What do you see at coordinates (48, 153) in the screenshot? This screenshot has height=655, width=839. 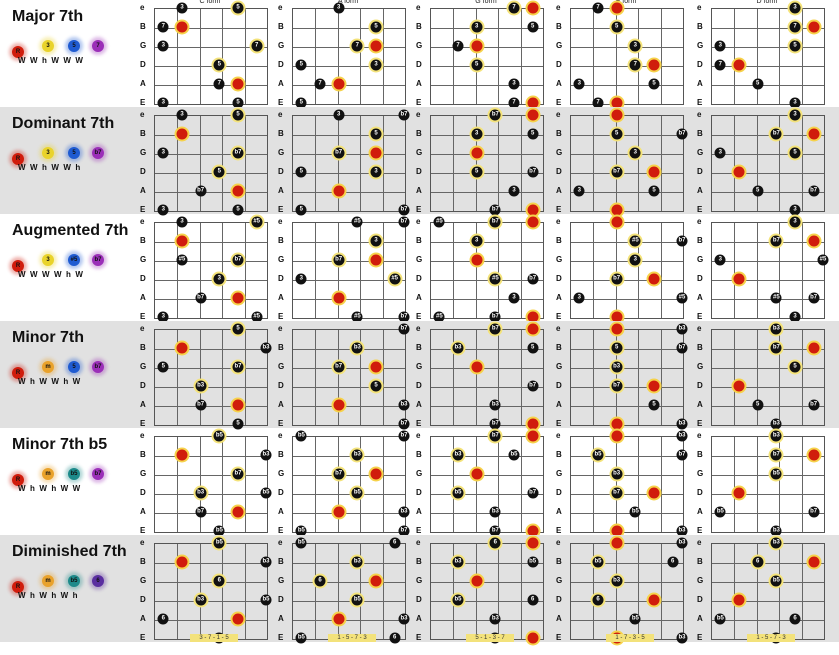 I see `legend-dot: 3` at bounding box center [48, 153].